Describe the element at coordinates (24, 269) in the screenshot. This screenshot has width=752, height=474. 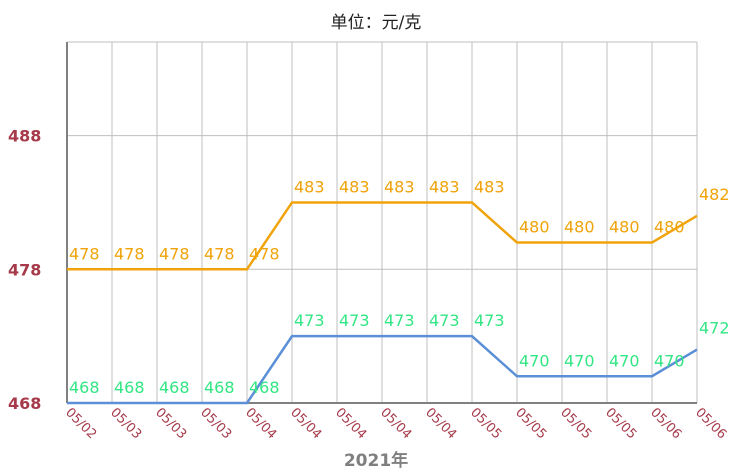
I see `y-tick-label: 478` at that location.